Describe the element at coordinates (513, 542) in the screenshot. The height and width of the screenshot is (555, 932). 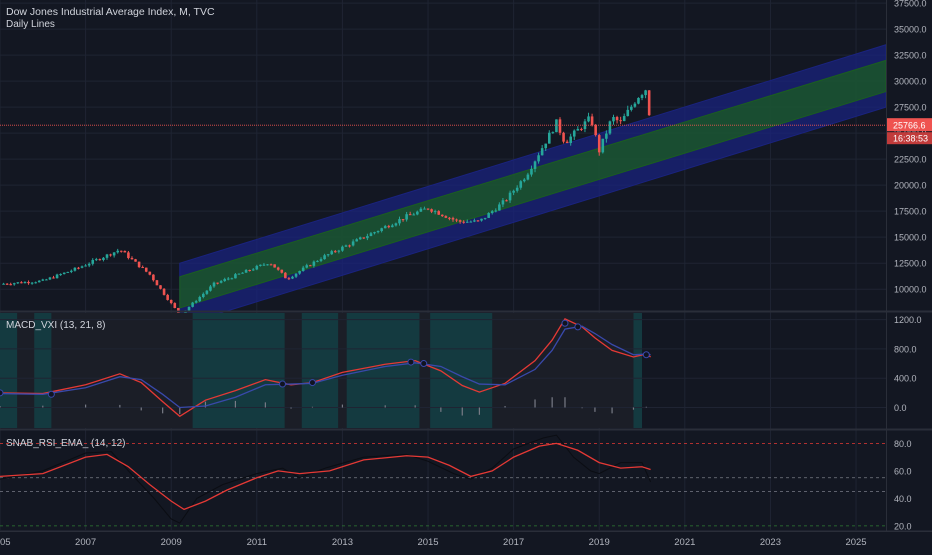
I see `x-tick-label: 2017` at that location.